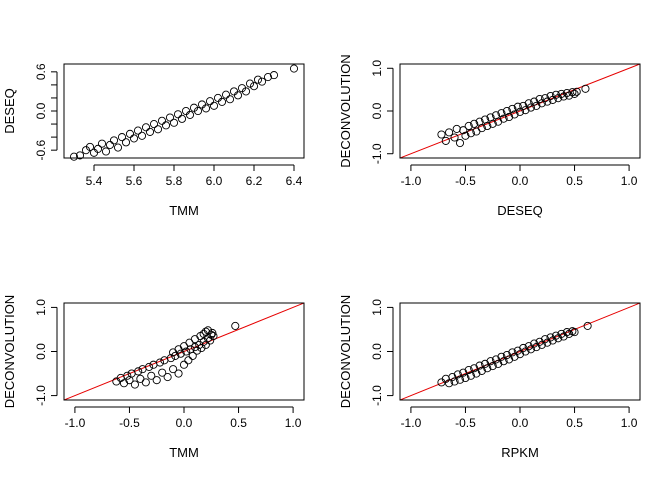 Image resolution: width=672 pixels, height=480 pixels. I want to click on x-tick-label: 1.0, so click(293, 423).